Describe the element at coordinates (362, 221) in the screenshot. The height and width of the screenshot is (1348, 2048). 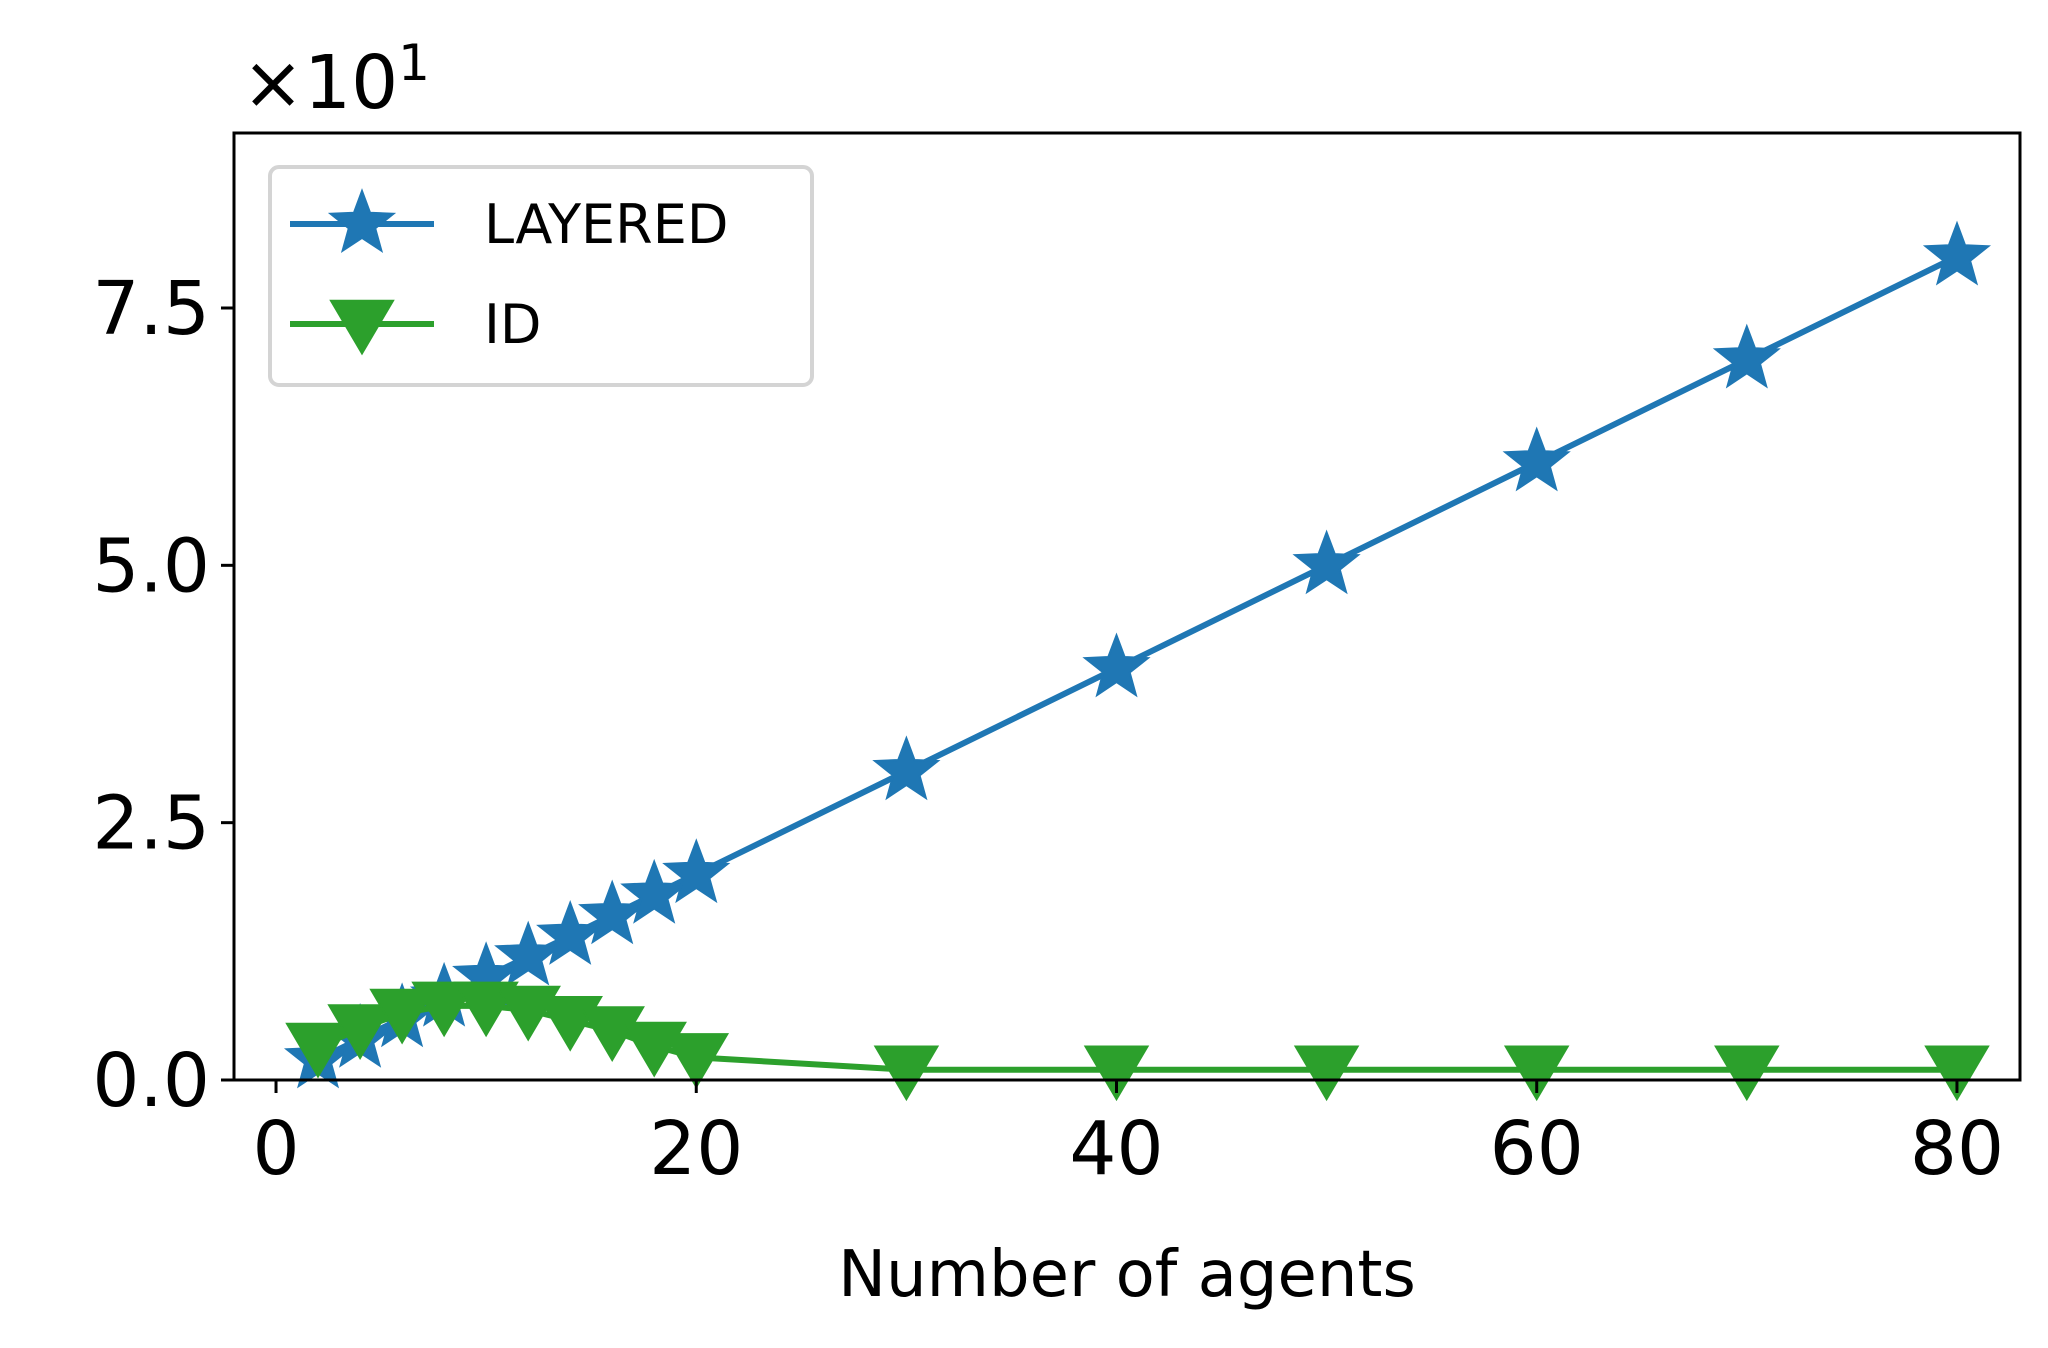
I see `legend-star-marker` at that location.